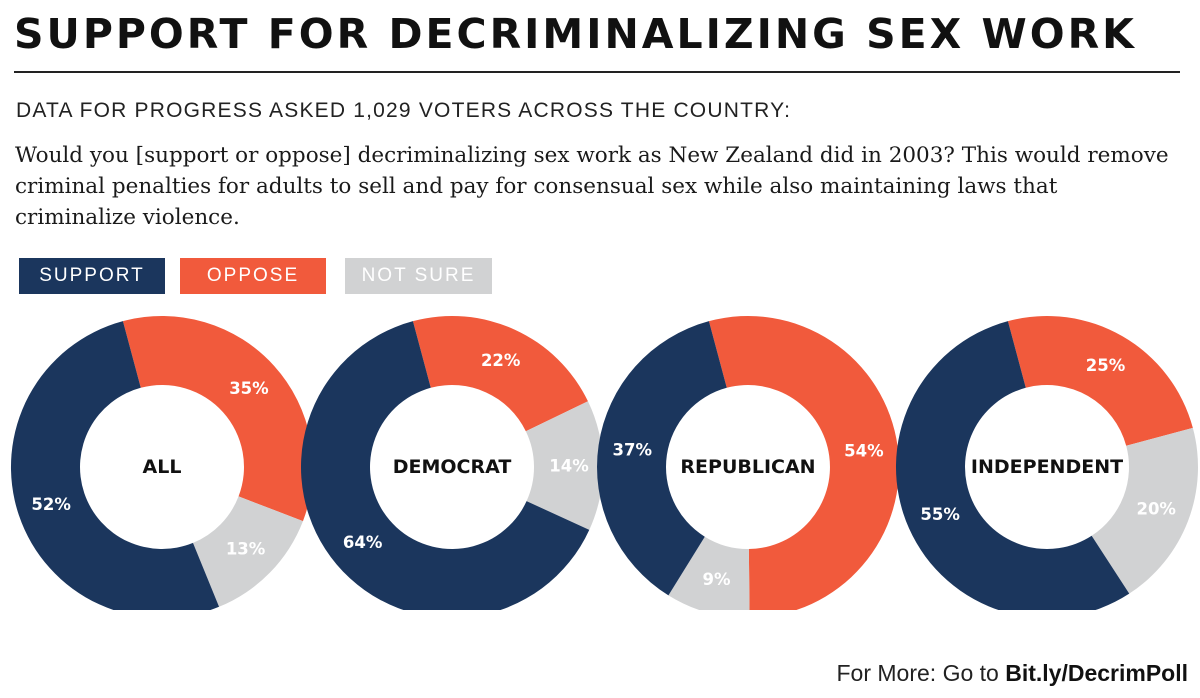  What do you see at coordinates (246, 548) in the screenshot?
I see `label-all-not-sure: 13%` at bounding box center [246, 548].